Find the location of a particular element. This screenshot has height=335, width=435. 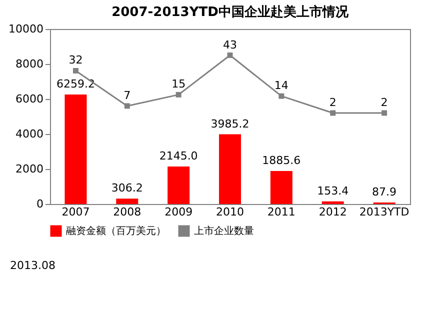

legend-label: 上市企业数量 is located at coordinates (224, 231).